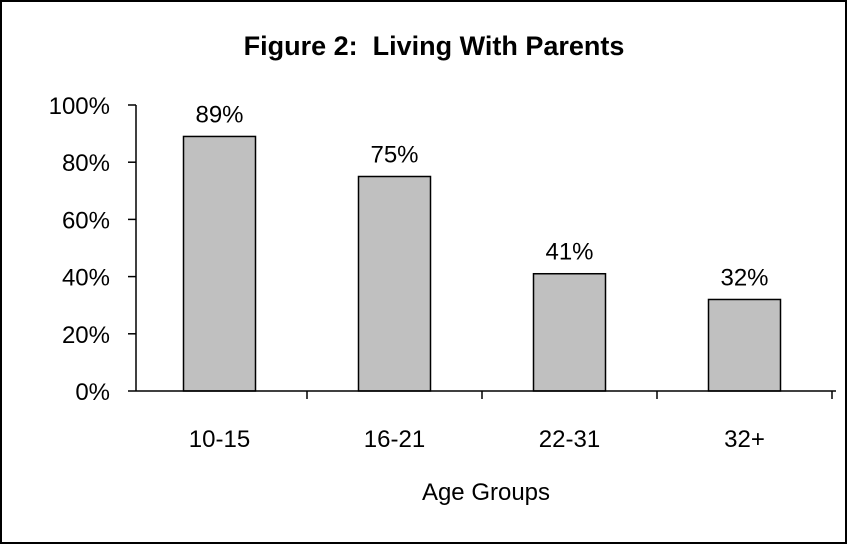 Image resolution: width=848 pixels, height=544 pixels. Describe the element at coordinates (394, 155) in the screenshot. I see `data-label-16-21: 75%` at that location.